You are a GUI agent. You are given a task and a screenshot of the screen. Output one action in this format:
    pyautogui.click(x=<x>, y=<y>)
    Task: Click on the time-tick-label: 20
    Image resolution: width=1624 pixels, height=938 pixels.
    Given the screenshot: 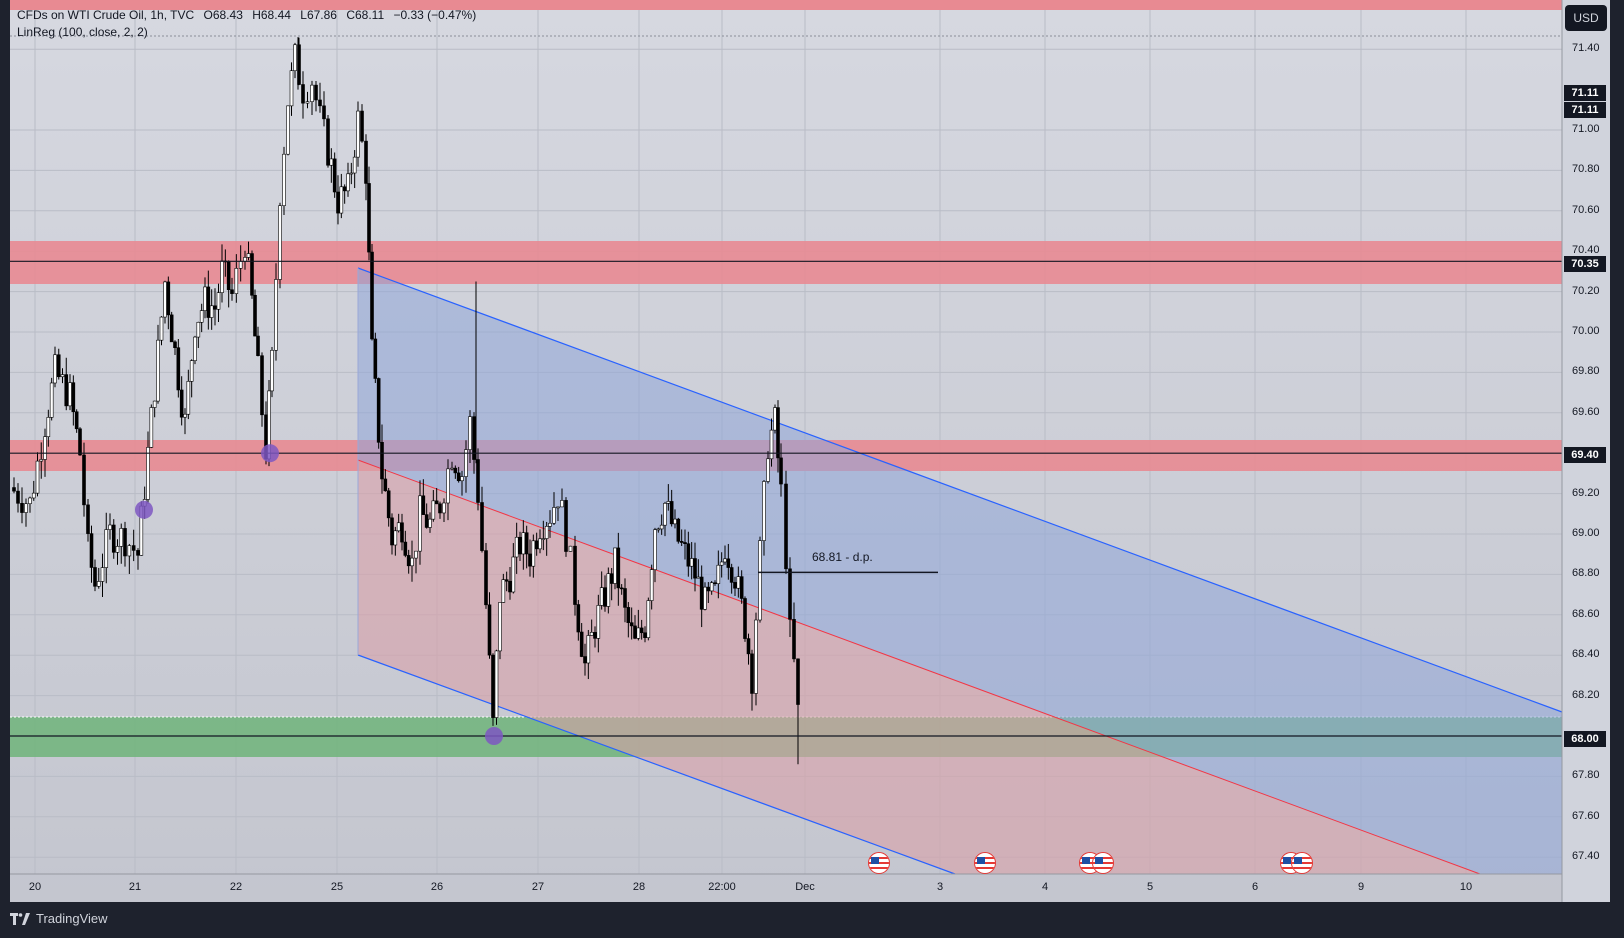 What is the action you would take?
    pyautogui.click(x=35, y=887)
    